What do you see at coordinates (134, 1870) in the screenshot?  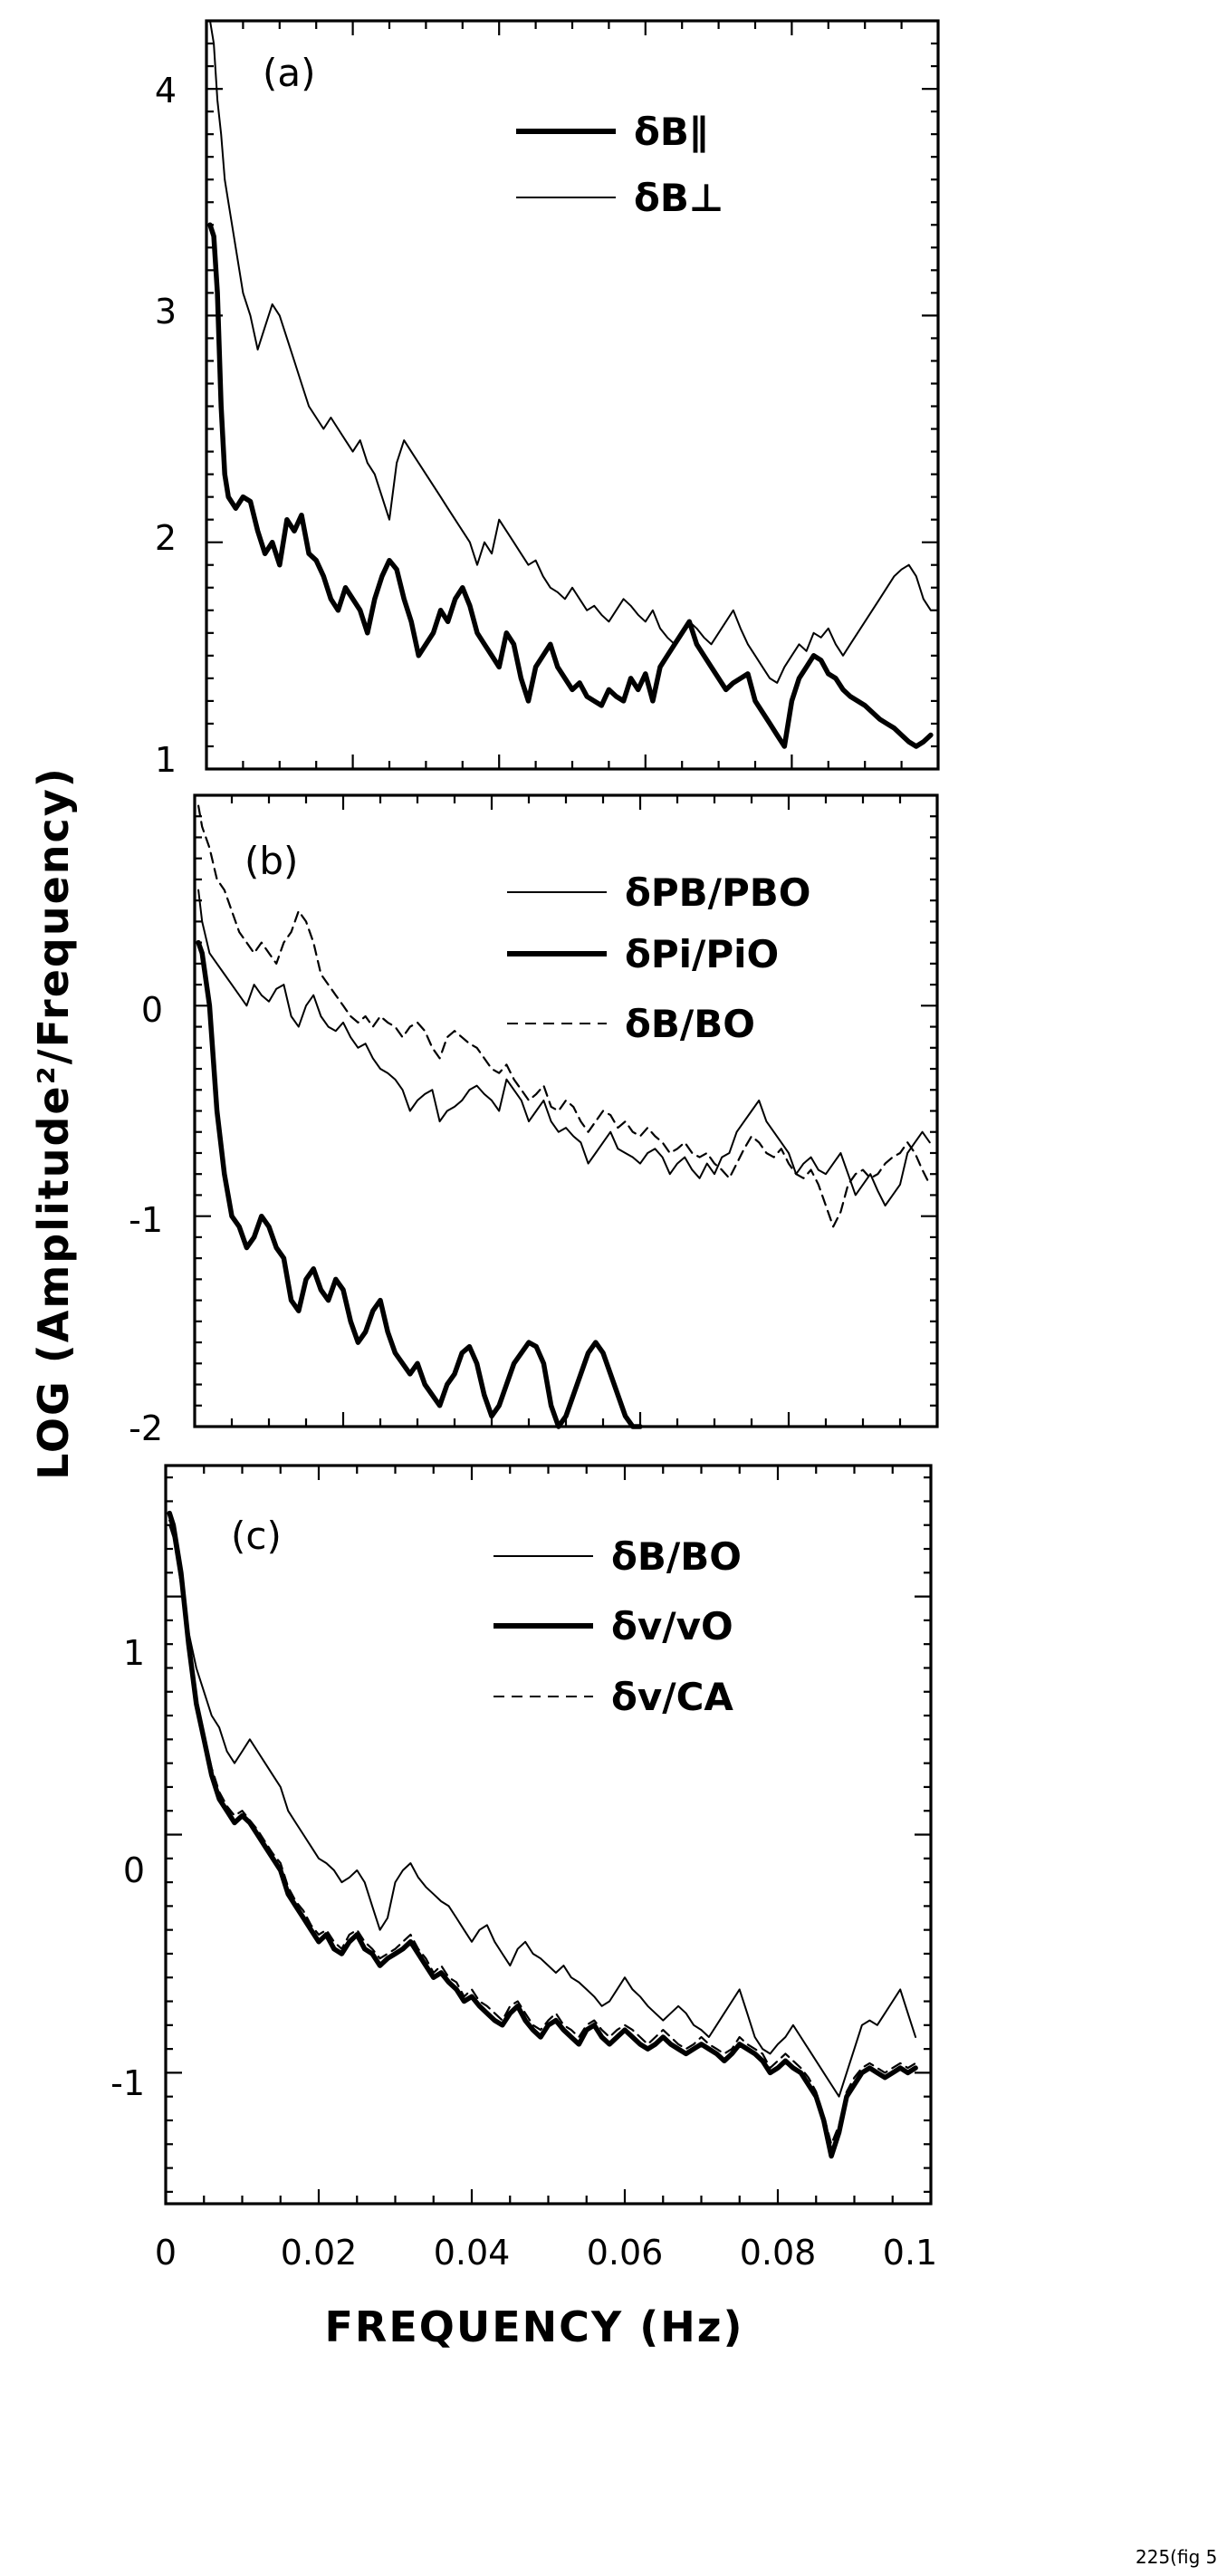 I see `panel-c-ytick-label: 0` at bounding box center [134, 1870].